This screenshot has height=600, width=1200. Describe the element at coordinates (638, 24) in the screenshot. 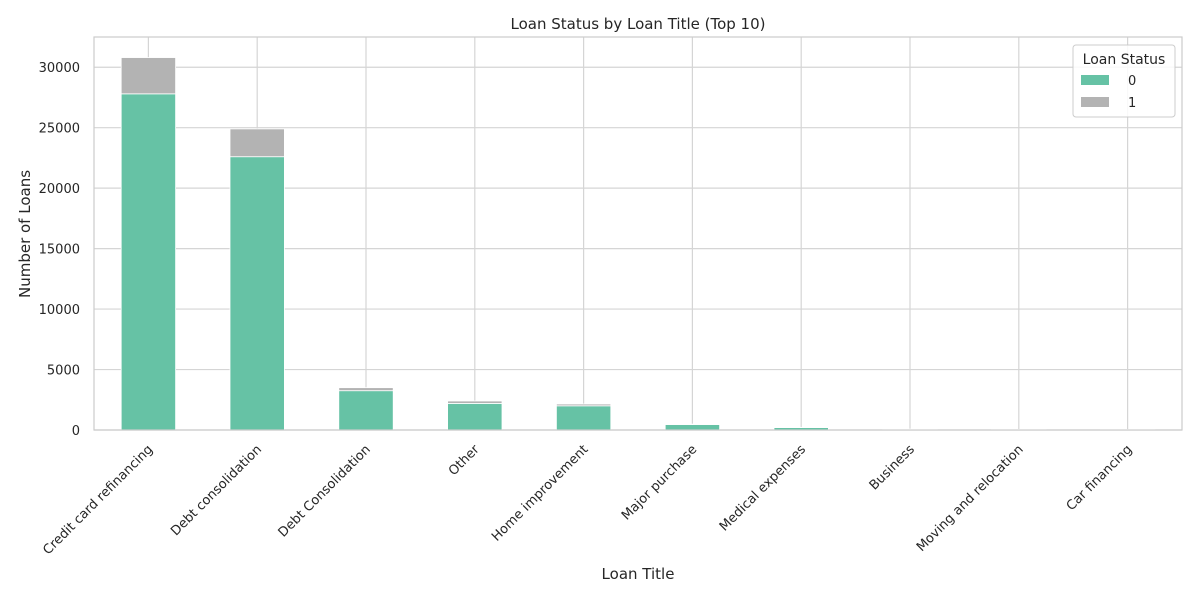

I see `chart-title: Loan Status by Loan Title (Top 10)` at that location.